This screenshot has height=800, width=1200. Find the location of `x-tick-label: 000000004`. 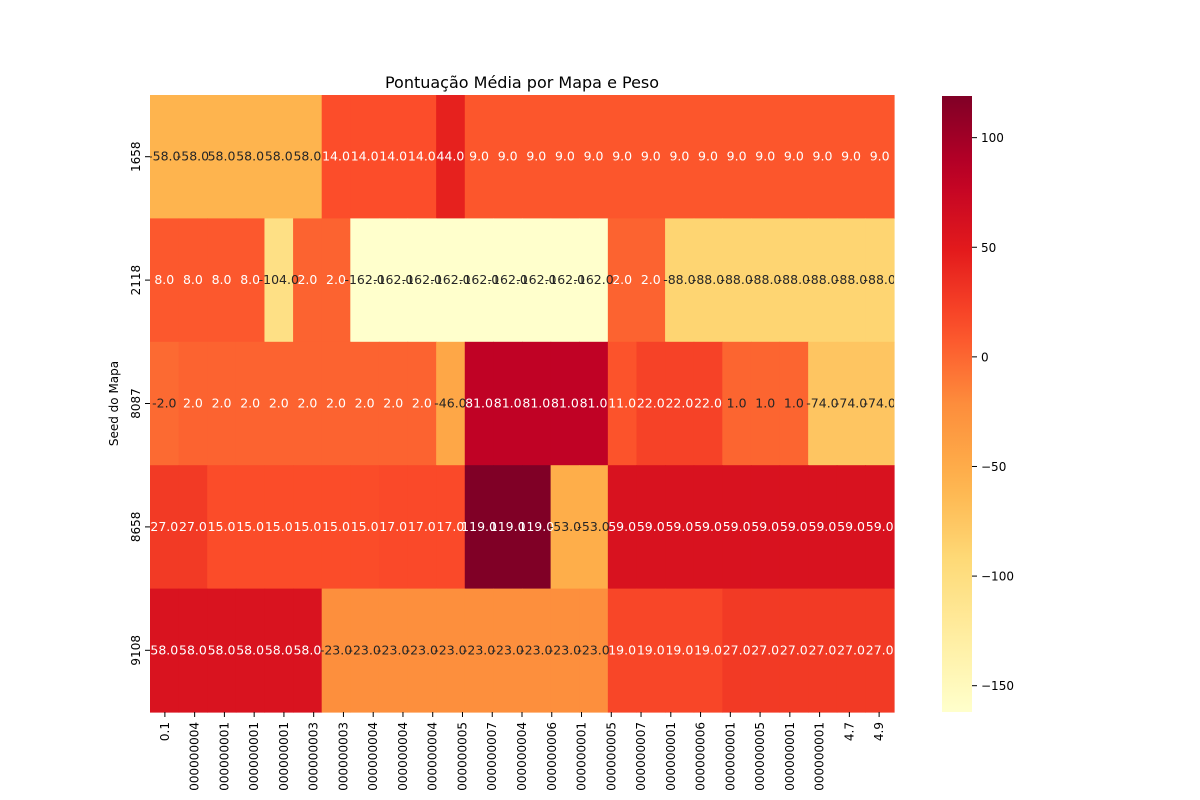

x-tick-label: 000000004 is located at coordinates (373, 756).